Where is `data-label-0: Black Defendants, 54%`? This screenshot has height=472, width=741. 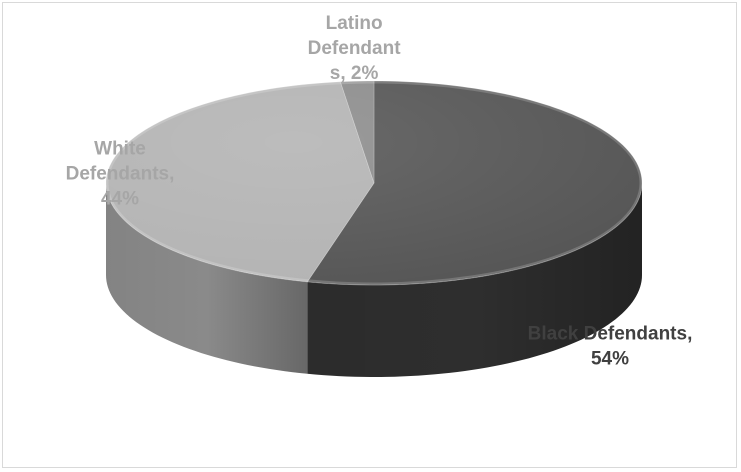
data-label-0: Black Defendants, 54% is located at coordinates (610, 346).